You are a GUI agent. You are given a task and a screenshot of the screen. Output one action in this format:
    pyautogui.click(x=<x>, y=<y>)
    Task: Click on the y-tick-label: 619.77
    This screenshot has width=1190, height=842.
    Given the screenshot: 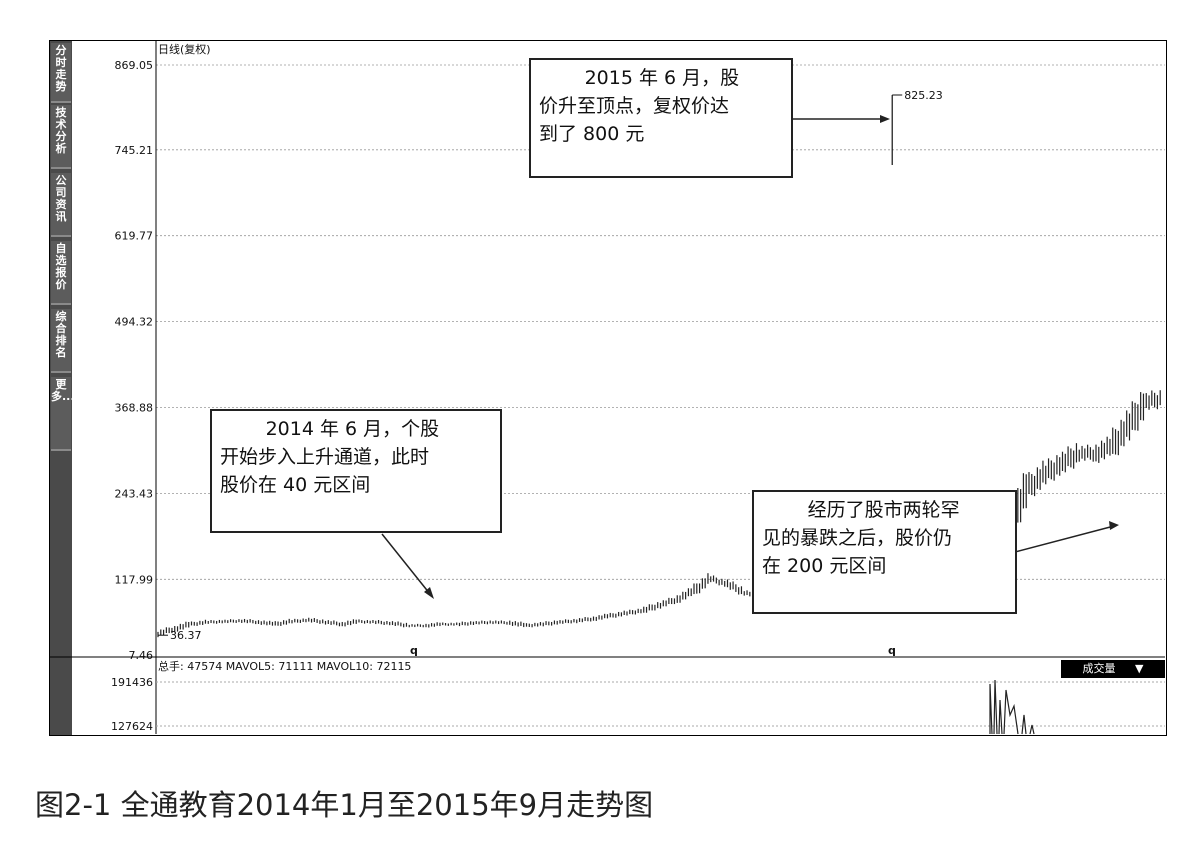 What is the action you would take?
    pyautogui.click(x=134, y=236)
    